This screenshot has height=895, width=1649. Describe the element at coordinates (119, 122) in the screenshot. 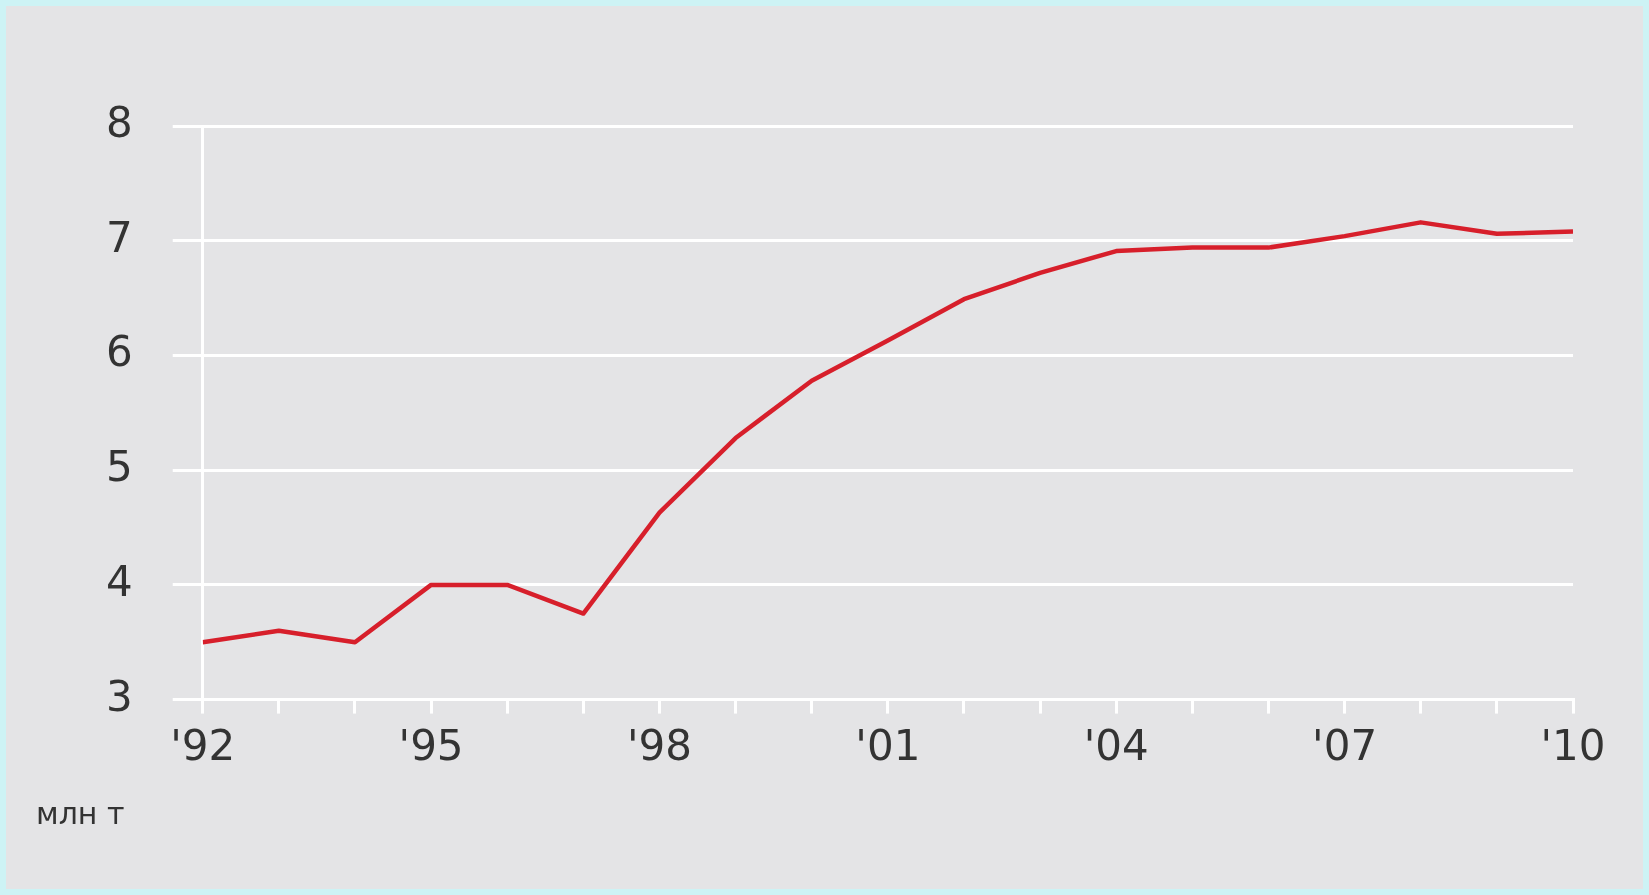

I see `y-tick-label: 8` at that location.